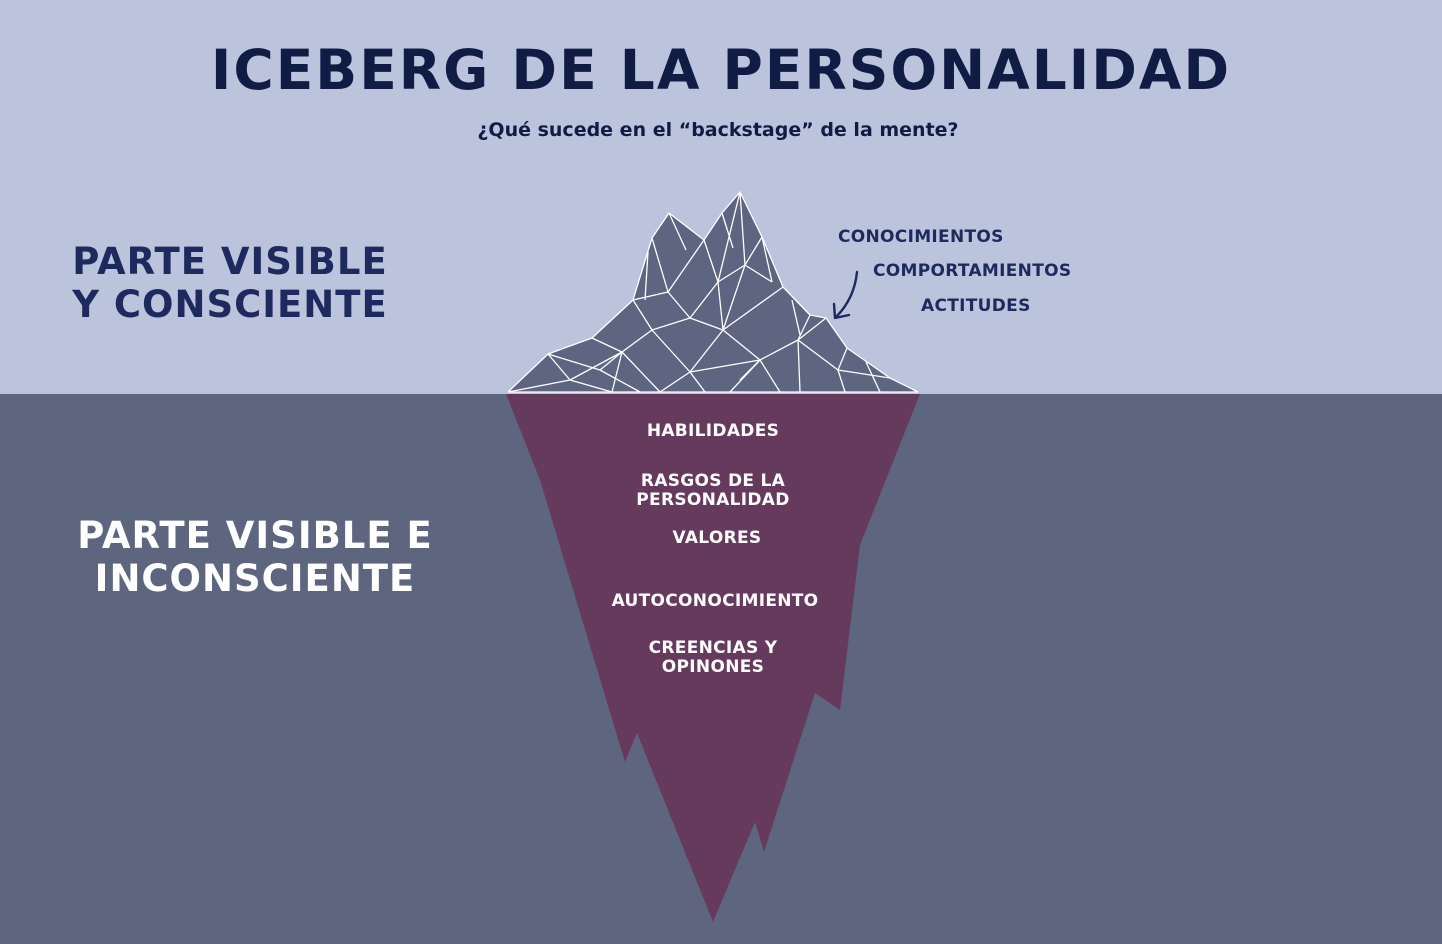  I want to click on hidden-trait-beliefs: CREENCIAS Y OPINONES, so click(713, 658).